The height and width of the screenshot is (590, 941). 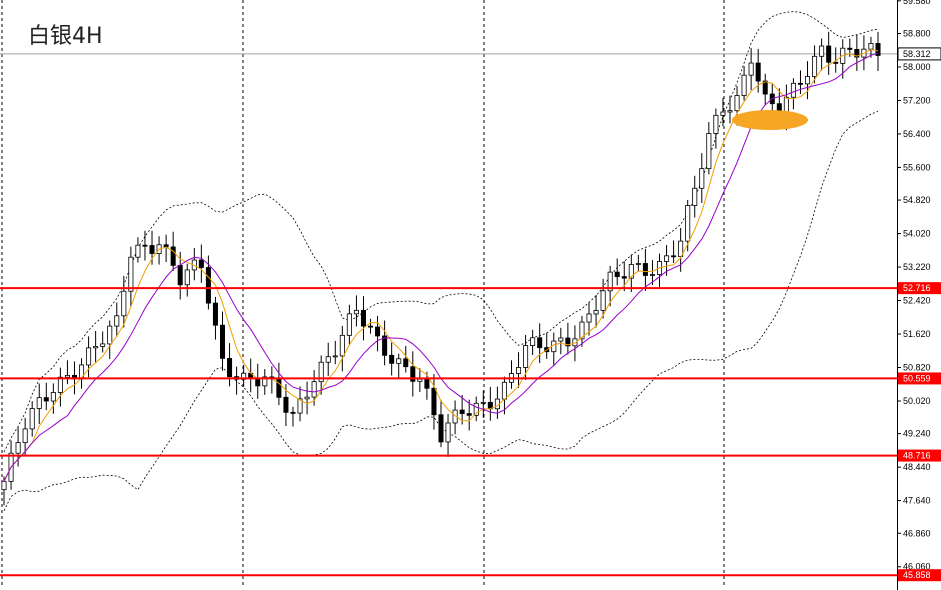 What do you see at coordinates (917, 200) in the screenshot?
I see `price-tick-label: 54.820` at bounding box center [917, 200].